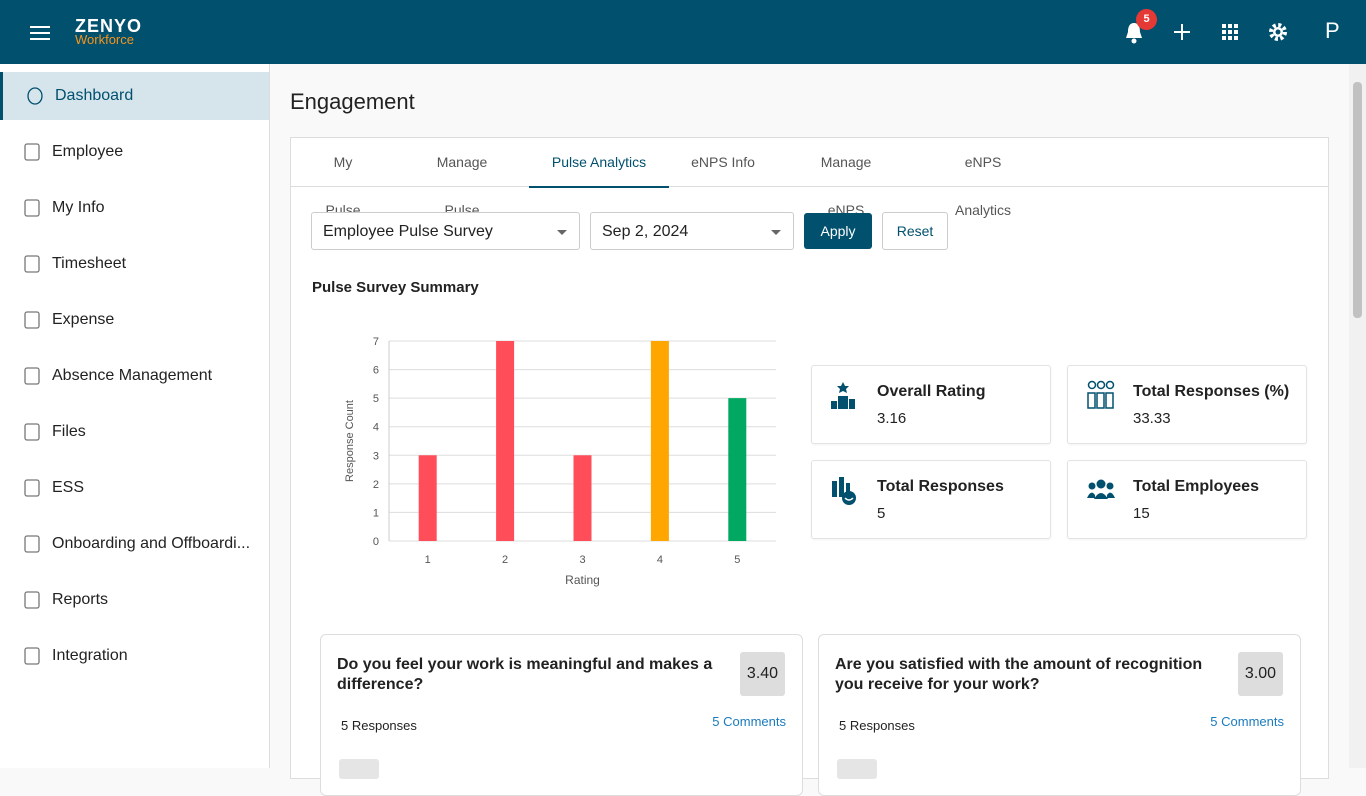 This screenshot has width=1366, height=796. Describe the element at coordinates (104, 39) in the screenshot. I see `logo-sub: Workforce` at that location.